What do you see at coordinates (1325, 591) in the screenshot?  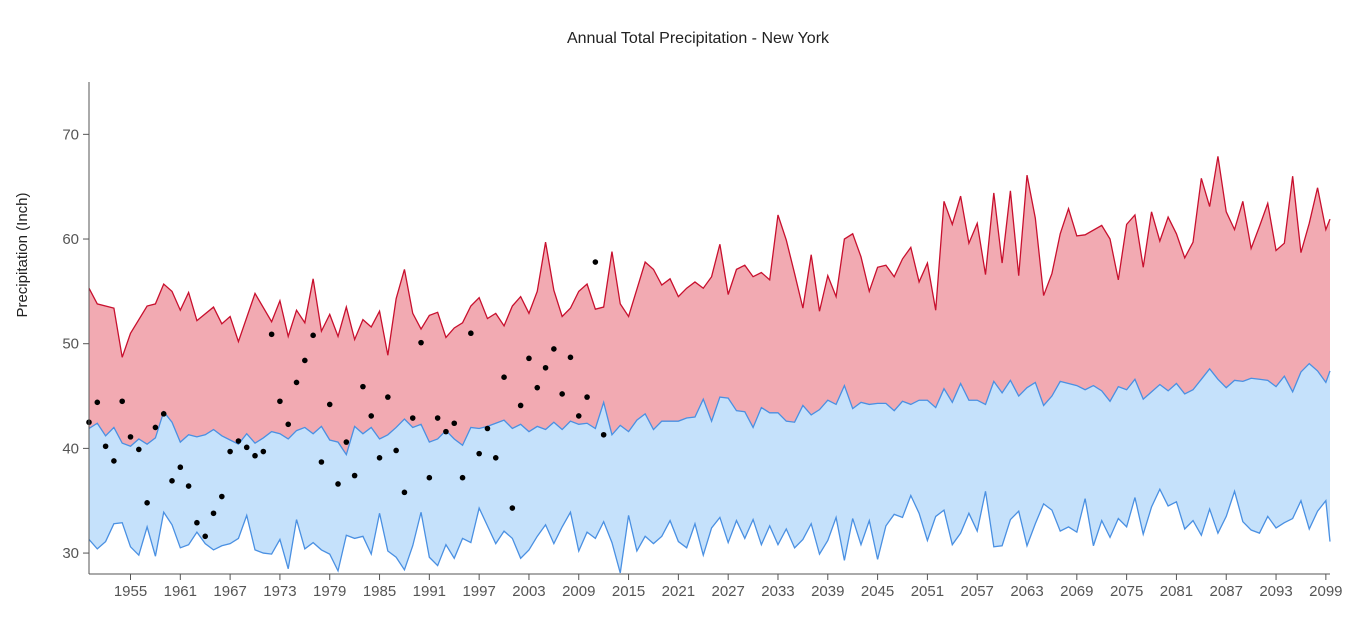 I see `x-tick-label: 2099` at bounding box center [1325, 591].